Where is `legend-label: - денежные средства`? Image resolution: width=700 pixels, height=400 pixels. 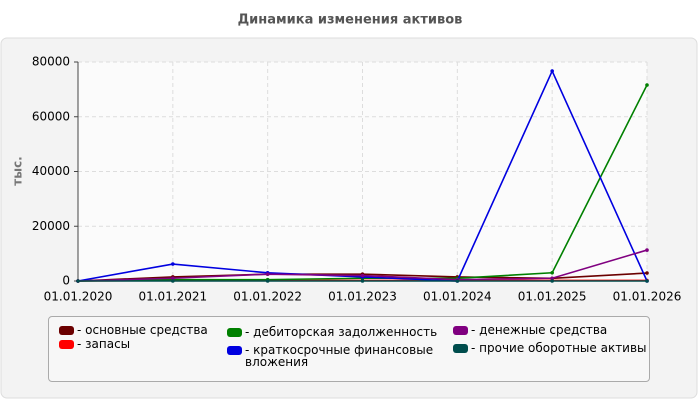
legend-label: - денежные средства is located at coordinates (539, 330).